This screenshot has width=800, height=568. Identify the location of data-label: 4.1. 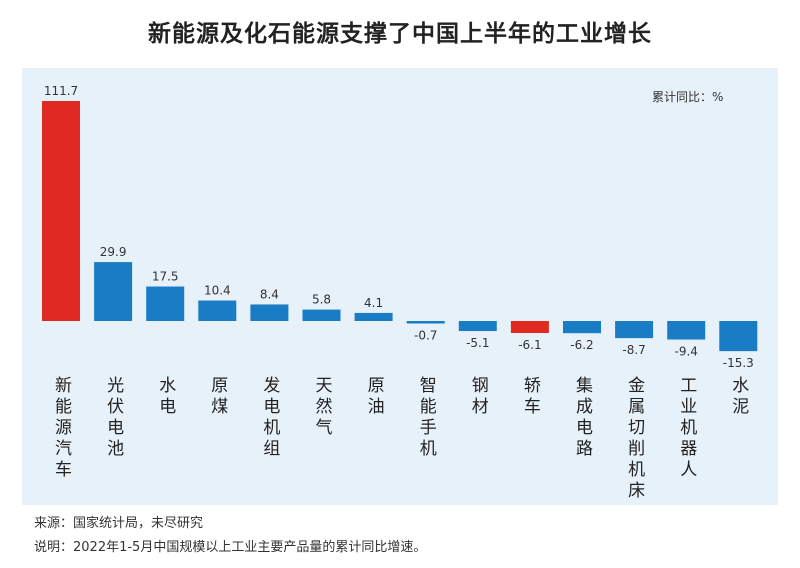
(373, 303).